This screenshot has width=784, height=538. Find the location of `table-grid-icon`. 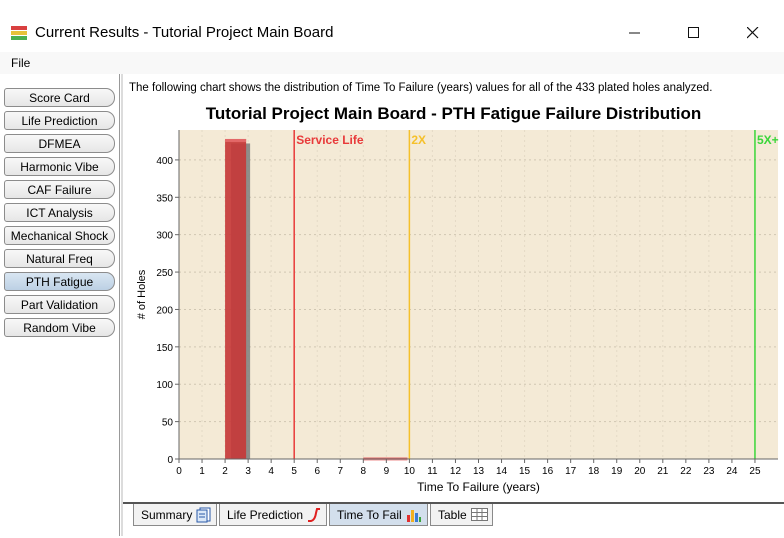

table-grid-icon is located at coordinates (479, 514).